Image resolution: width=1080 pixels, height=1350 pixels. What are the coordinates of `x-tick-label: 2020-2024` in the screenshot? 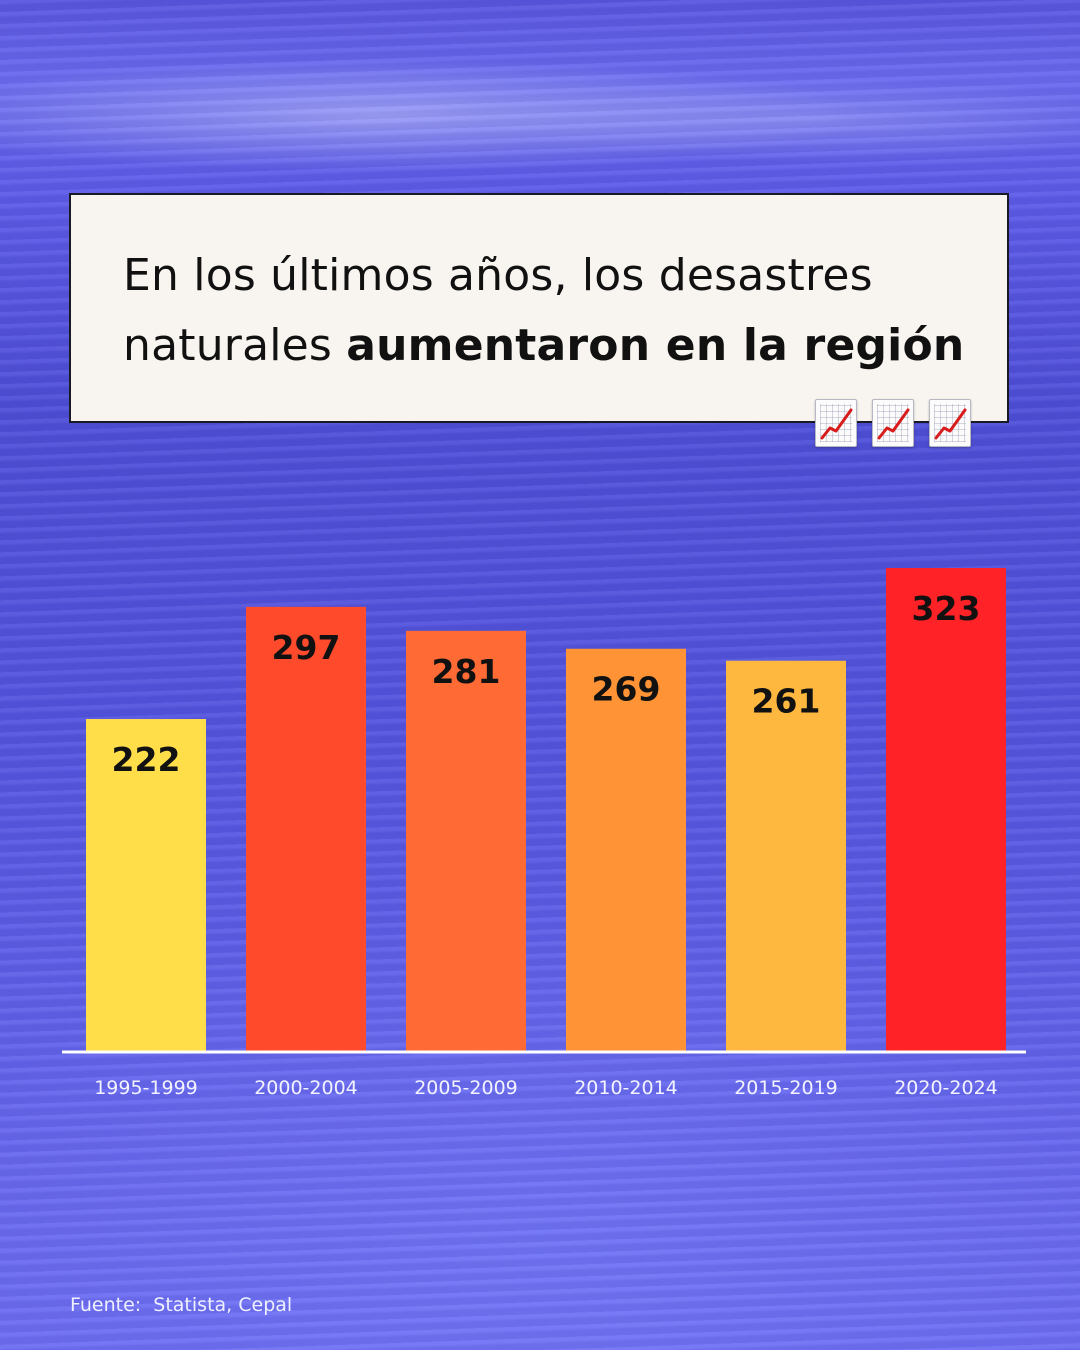 It's located at (946, 1088).